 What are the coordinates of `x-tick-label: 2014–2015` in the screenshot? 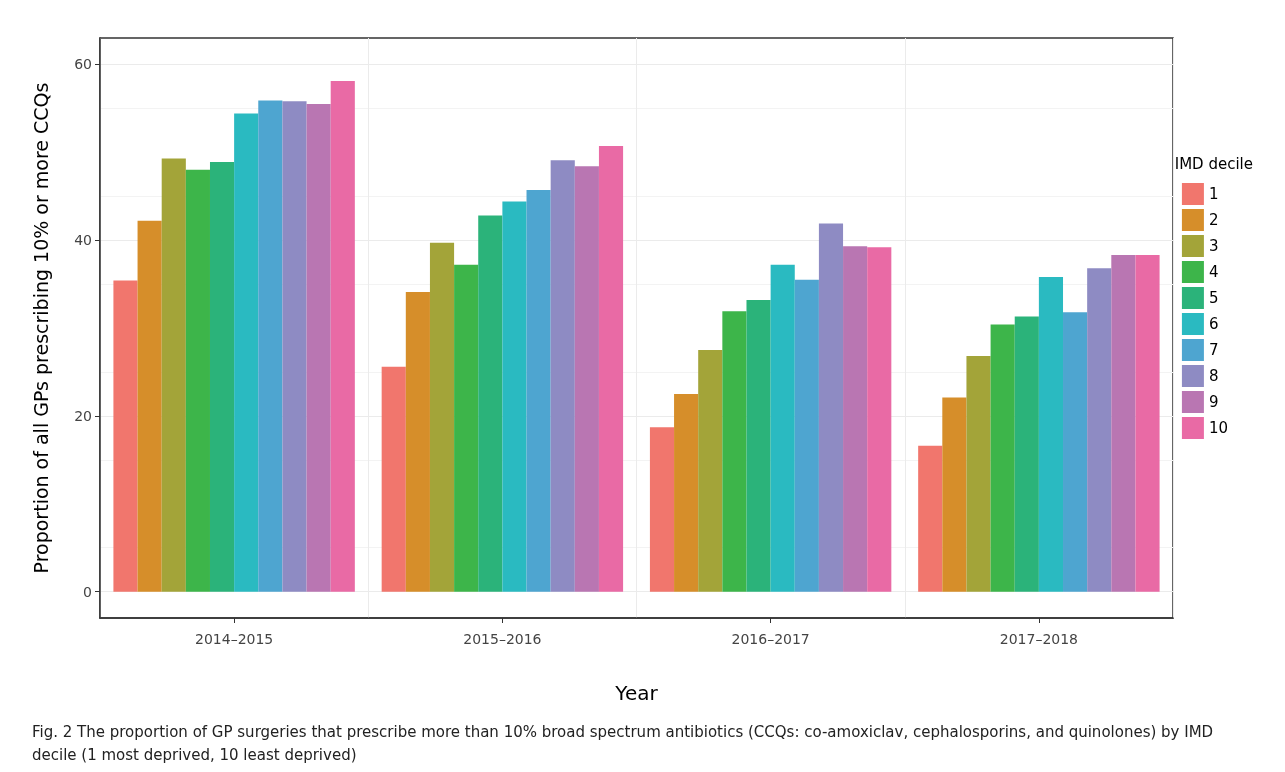 It's located at (234, 639).